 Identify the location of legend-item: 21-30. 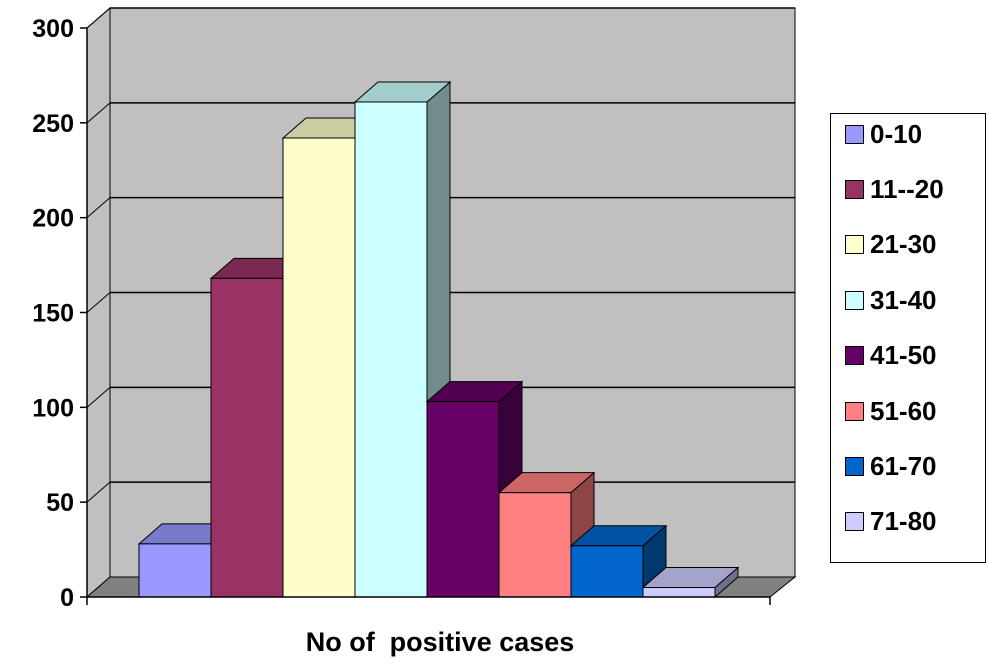
(891, 244).